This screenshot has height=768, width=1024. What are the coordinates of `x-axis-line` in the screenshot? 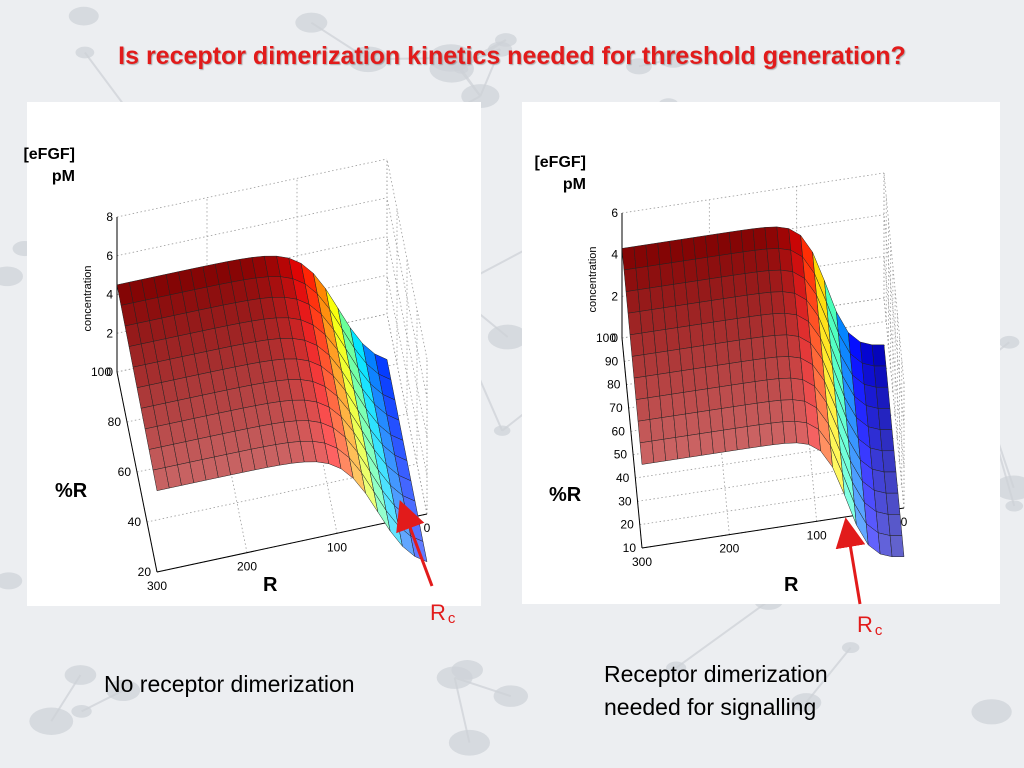 It's located at (292, 543).